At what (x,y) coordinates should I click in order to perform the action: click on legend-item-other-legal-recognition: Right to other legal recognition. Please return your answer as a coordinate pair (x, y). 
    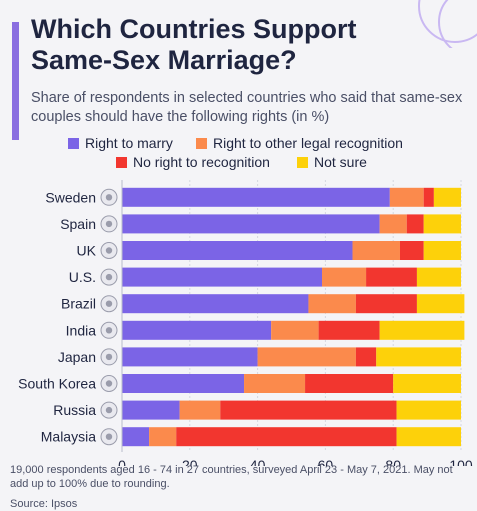
    Looking at the image, I should click on (299, 143).